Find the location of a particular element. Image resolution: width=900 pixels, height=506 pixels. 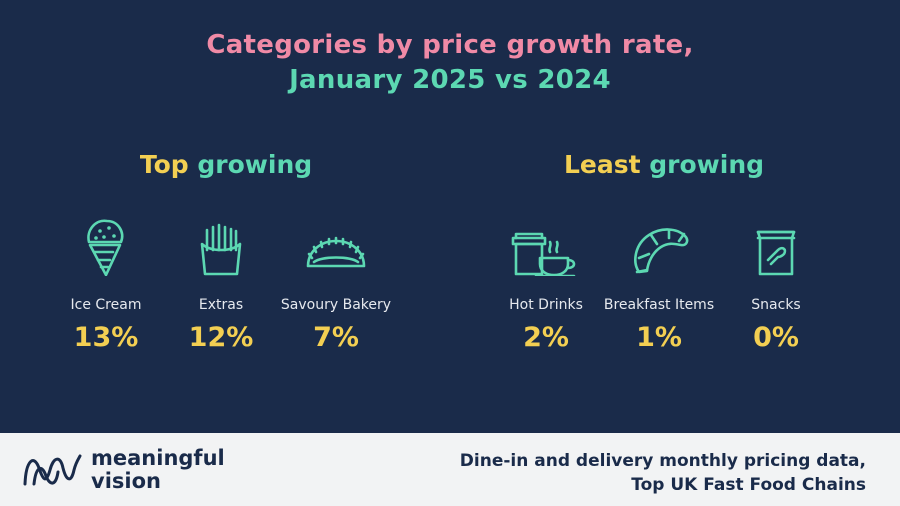

brand-name: meaningful vision is located at coordinates (158, 470).